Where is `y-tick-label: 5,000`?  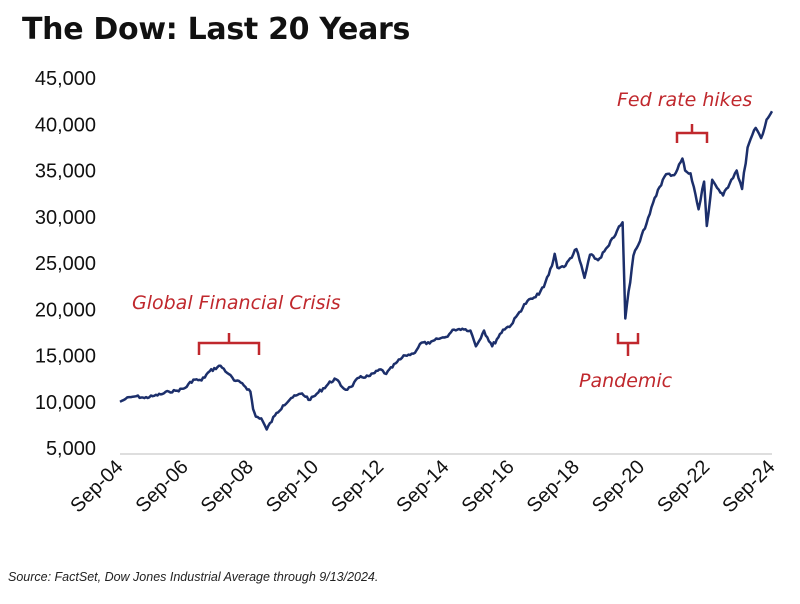 y-tick-label: 5,000 is located at coordinates (71, 449).